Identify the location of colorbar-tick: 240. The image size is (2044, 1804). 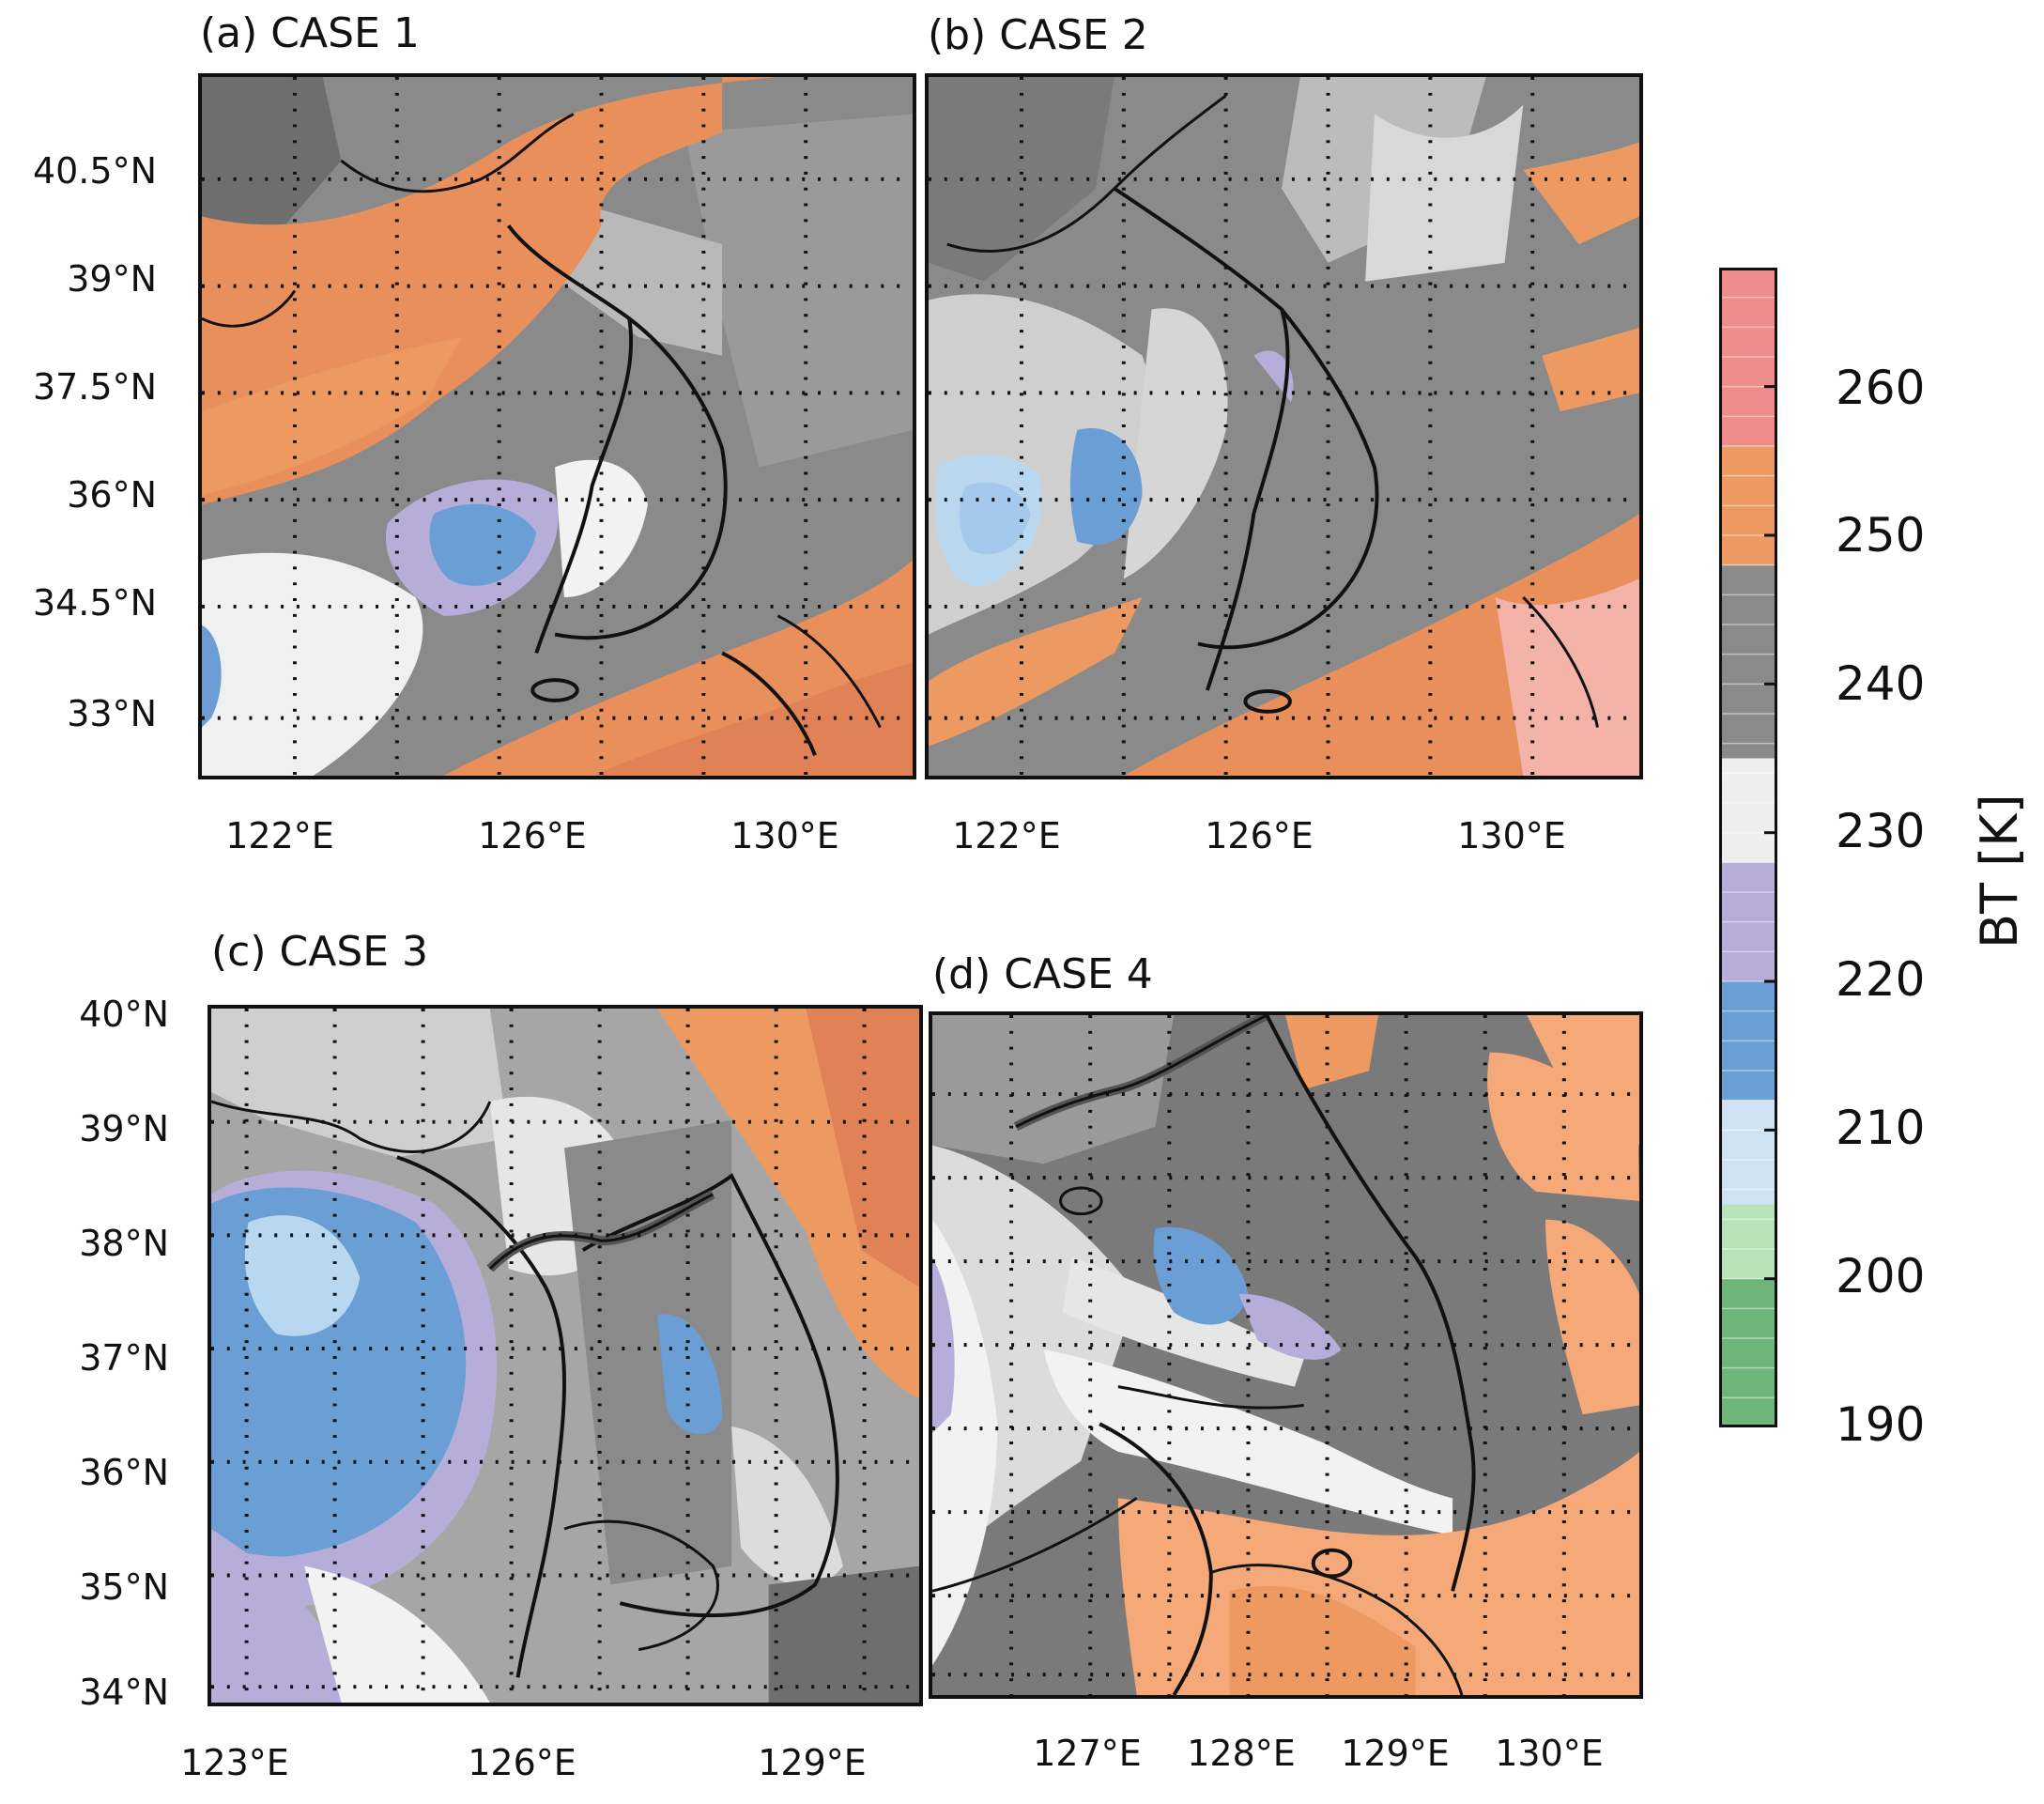
(1881, 684).